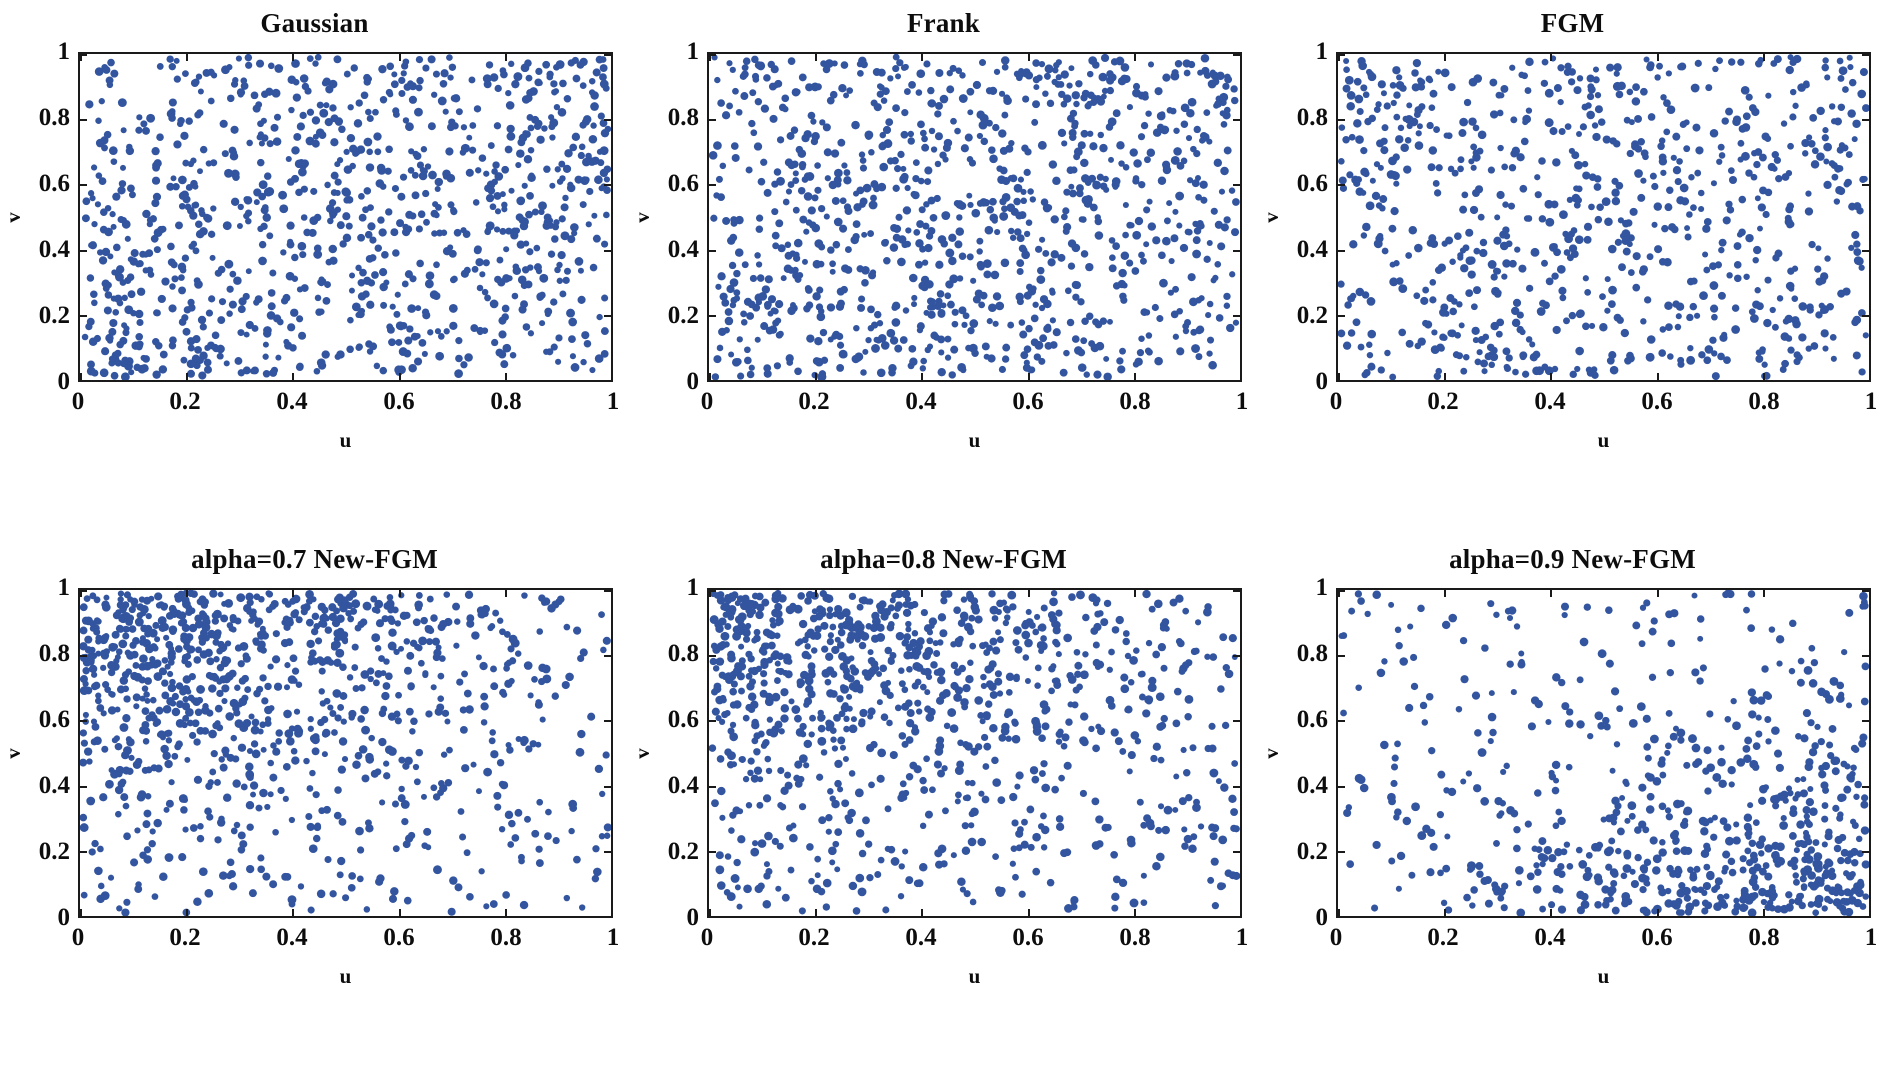 Image resolution: width=1887 pixels, height=1072 pixels. I want to click on y-tick-label: 1, so click(1322, 587).